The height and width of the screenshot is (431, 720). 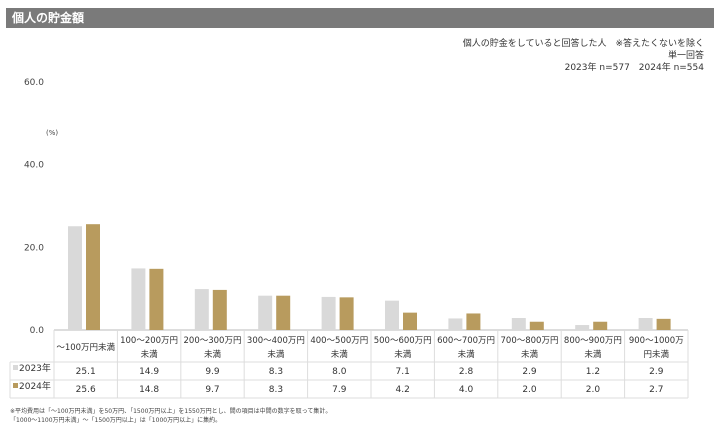 I want to click on data-label: 14.9, so click(x=149, y=372).